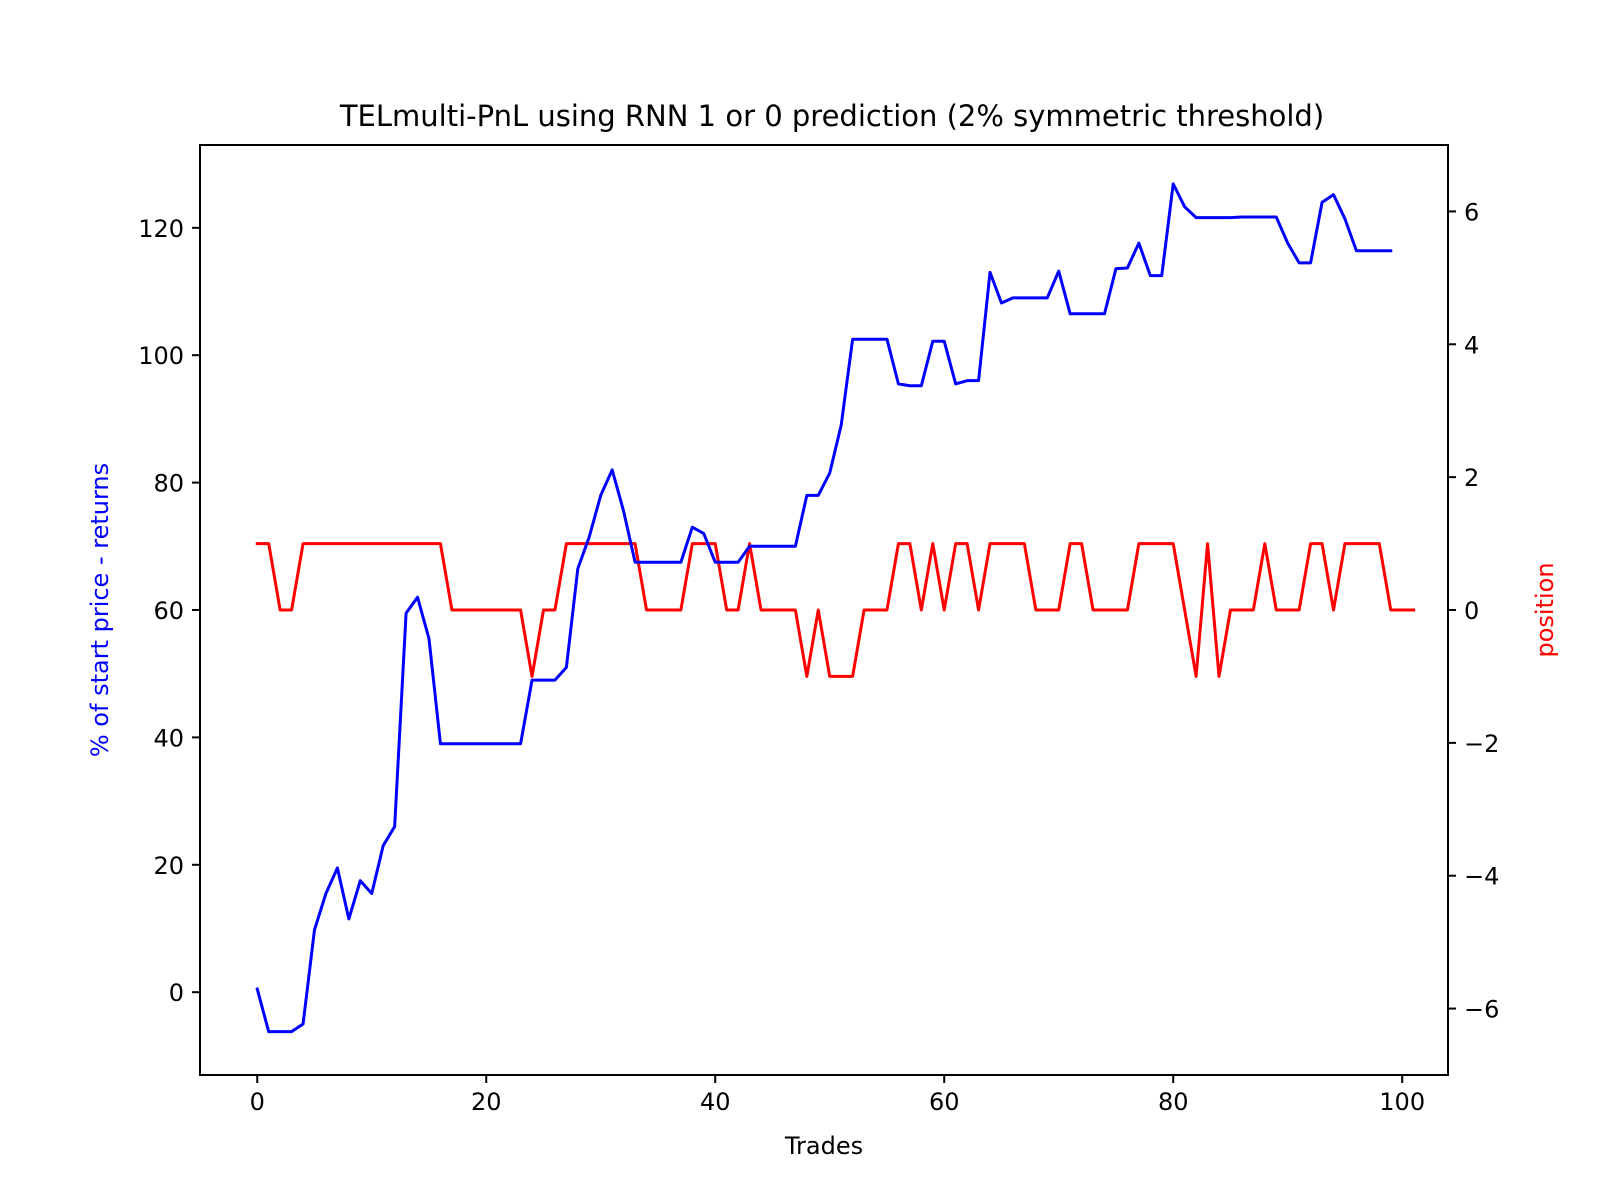  I want to click on x-tick-label: 40, so click(715, 1102).